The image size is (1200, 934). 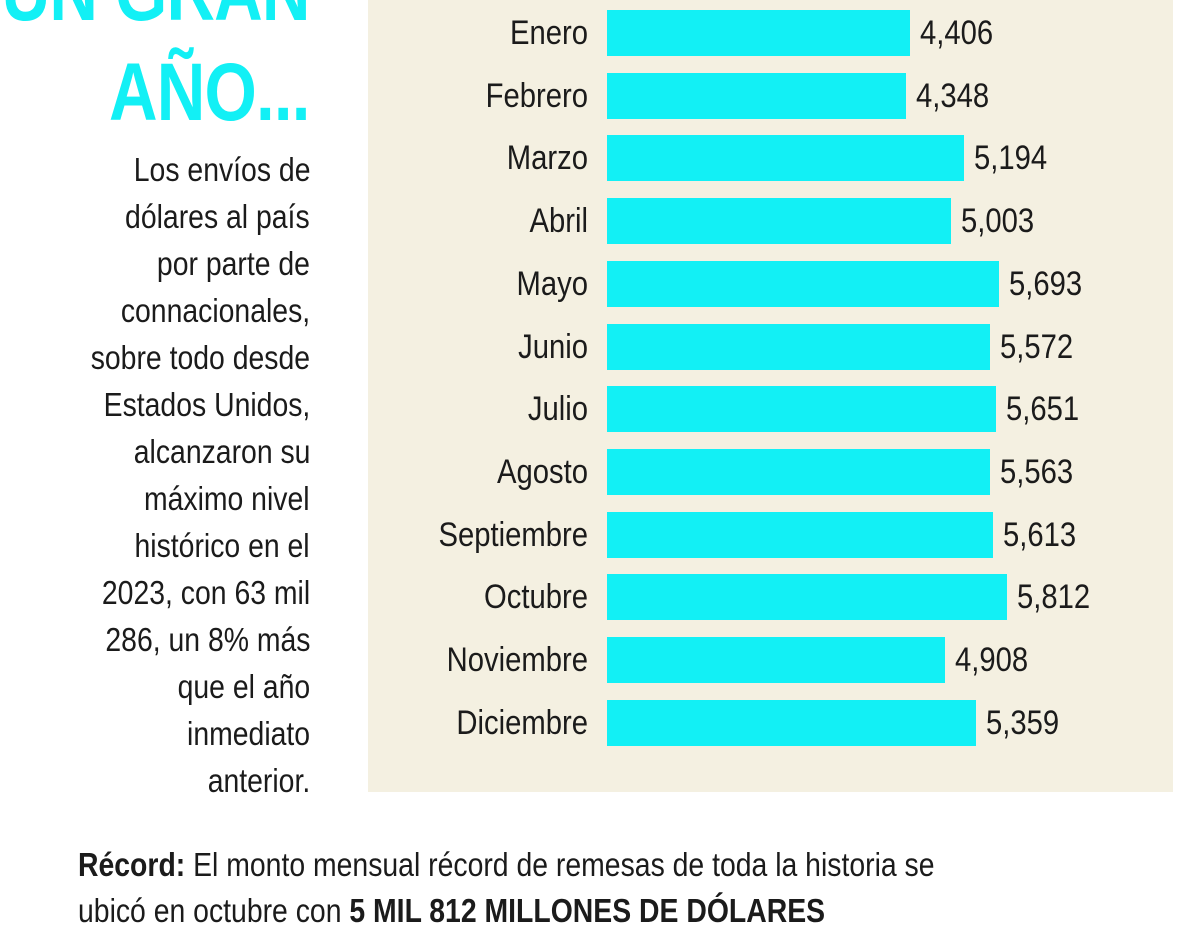 What do you see at coordinates (1022, 722) in the screenshot?
I see `value-label: 5,359` at bounding box center [1022, 722].